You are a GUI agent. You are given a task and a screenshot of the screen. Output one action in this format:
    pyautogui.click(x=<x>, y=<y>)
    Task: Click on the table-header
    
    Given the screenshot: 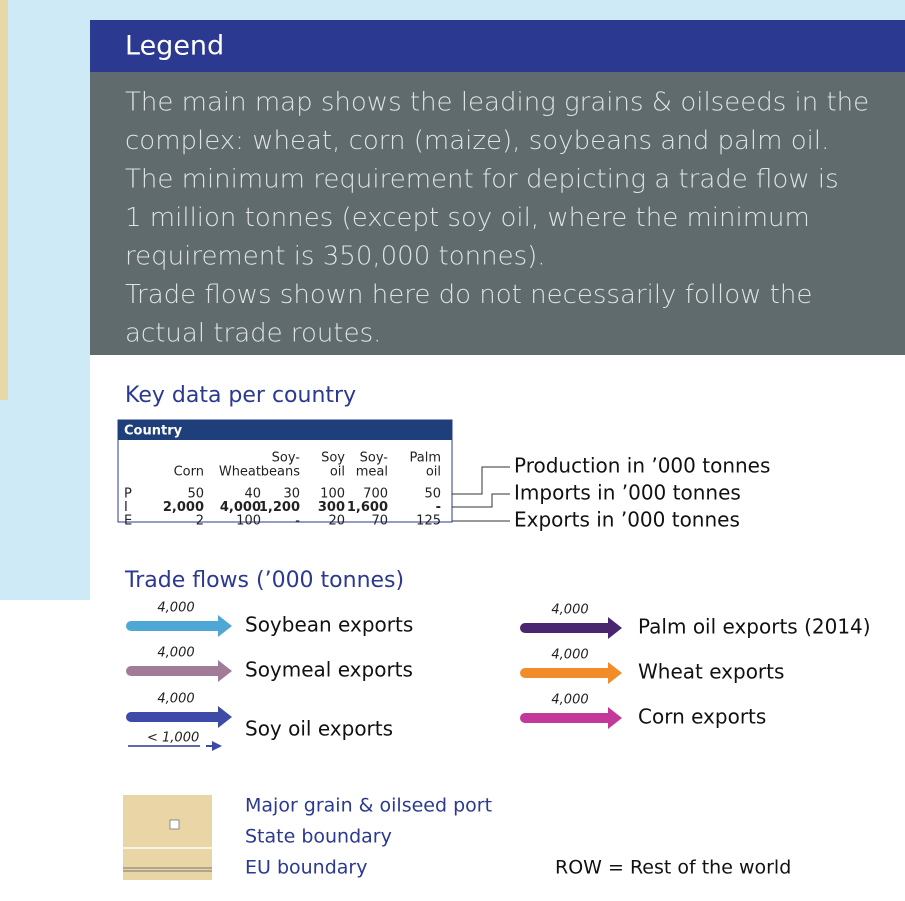 What is the action you would take?
    pyautogui.click(x=285, y=430)
    